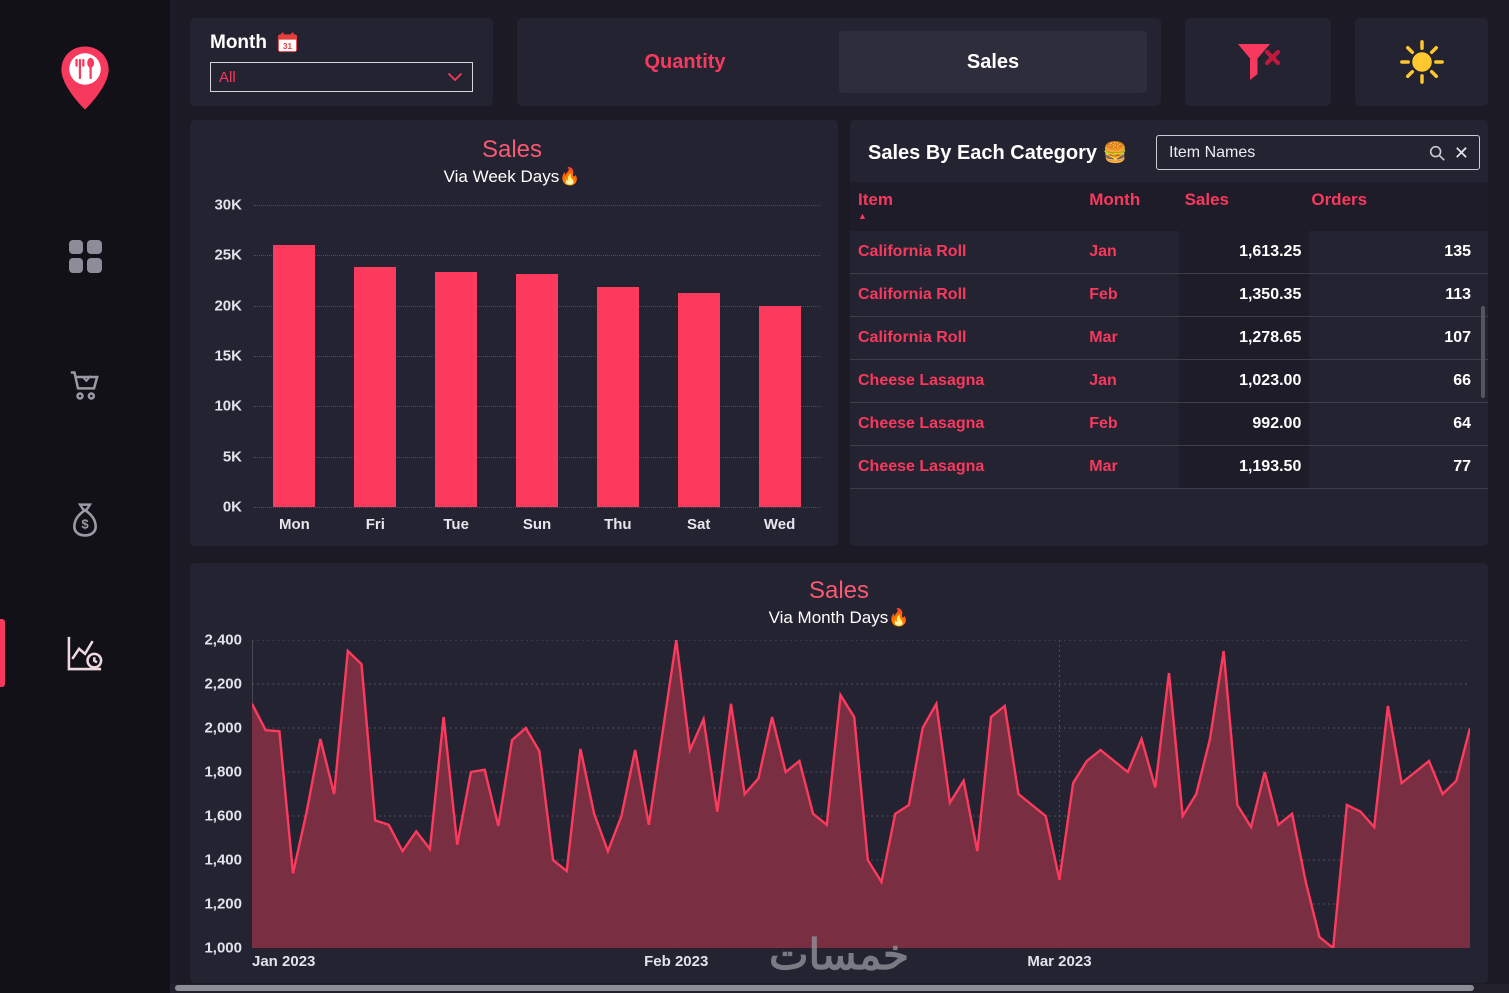 The image size is (1509, 993). I want to click on column-header-month: Month, so click(1115, 199).